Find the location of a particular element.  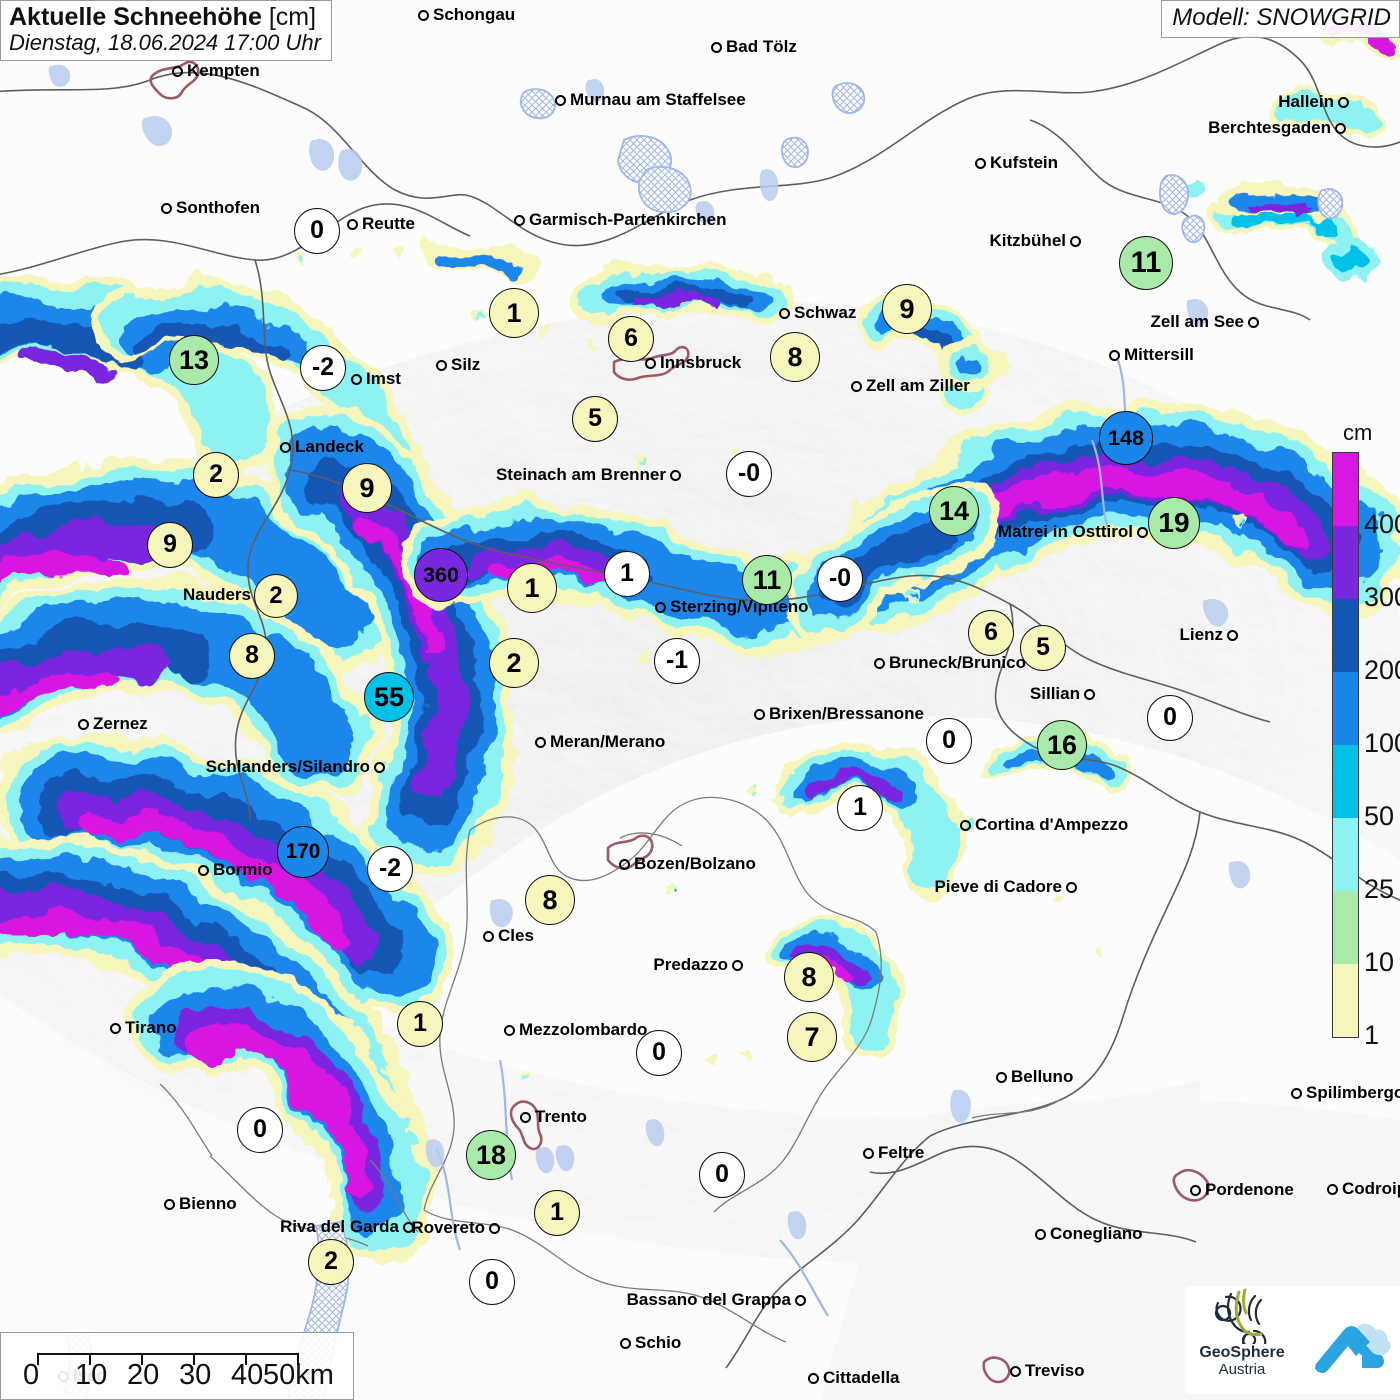

city-name: Silz is located at coordinates (466, 364).